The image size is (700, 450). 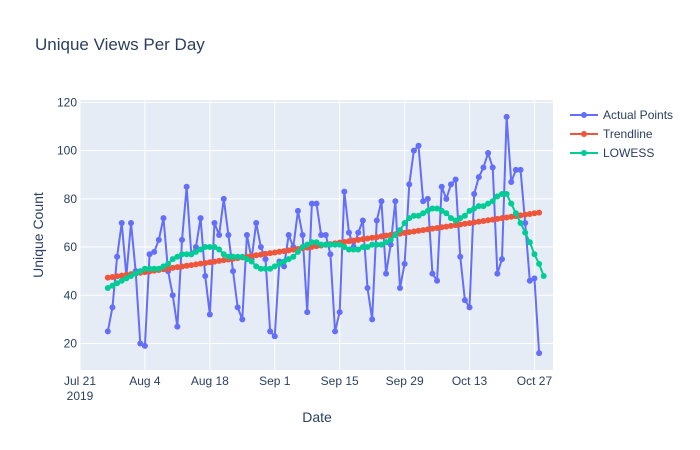 I want to click on legend-item-trendline: Trendline, so click(x=611, y=134).